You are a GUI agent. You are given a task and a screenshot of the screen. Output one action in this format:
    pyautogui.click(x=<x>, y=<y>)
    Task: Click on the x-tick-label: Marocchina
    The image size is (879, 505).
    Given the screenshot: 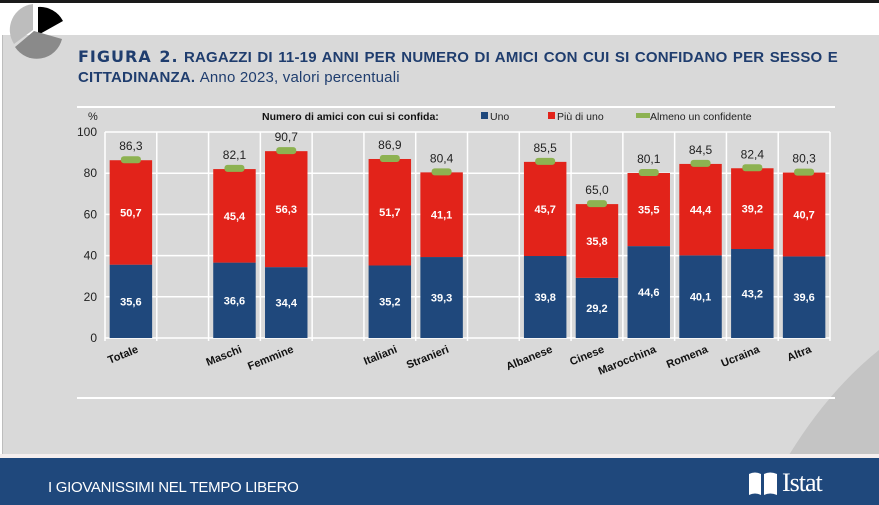 What is the action you would take?
    pyautogui.click(x=628, y=360)
    